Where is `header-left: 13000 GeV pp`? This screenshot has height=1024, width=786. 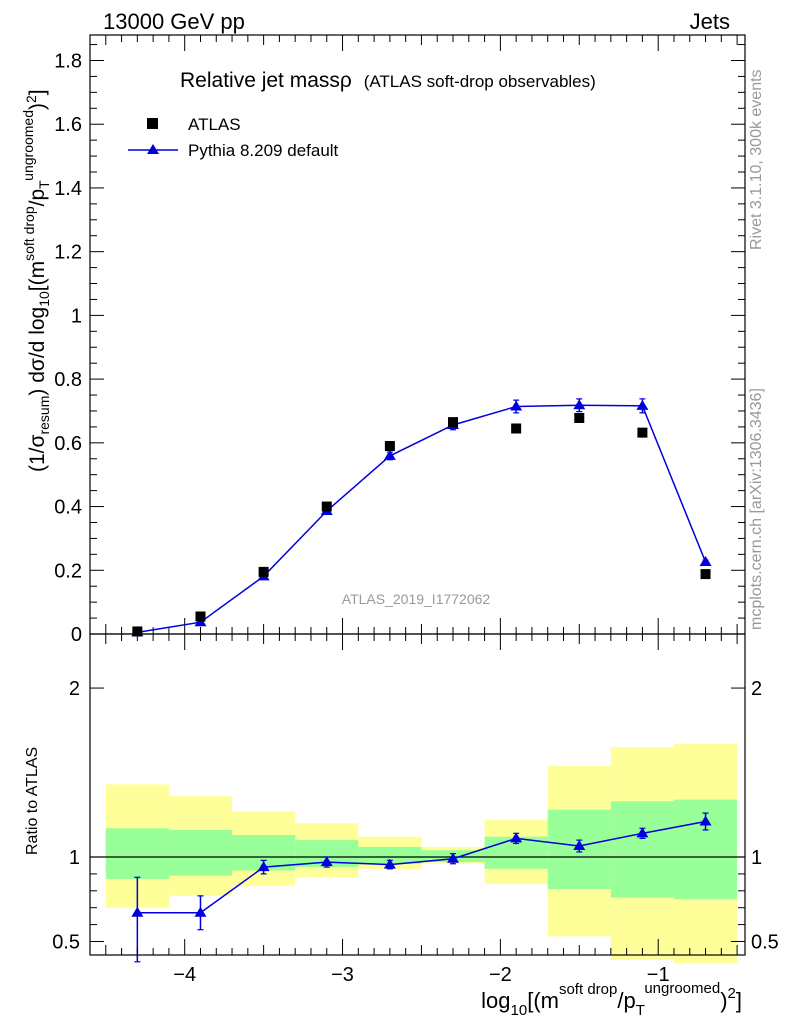 header-left: 13000 GeV pp is located at coordinates (174, 21).